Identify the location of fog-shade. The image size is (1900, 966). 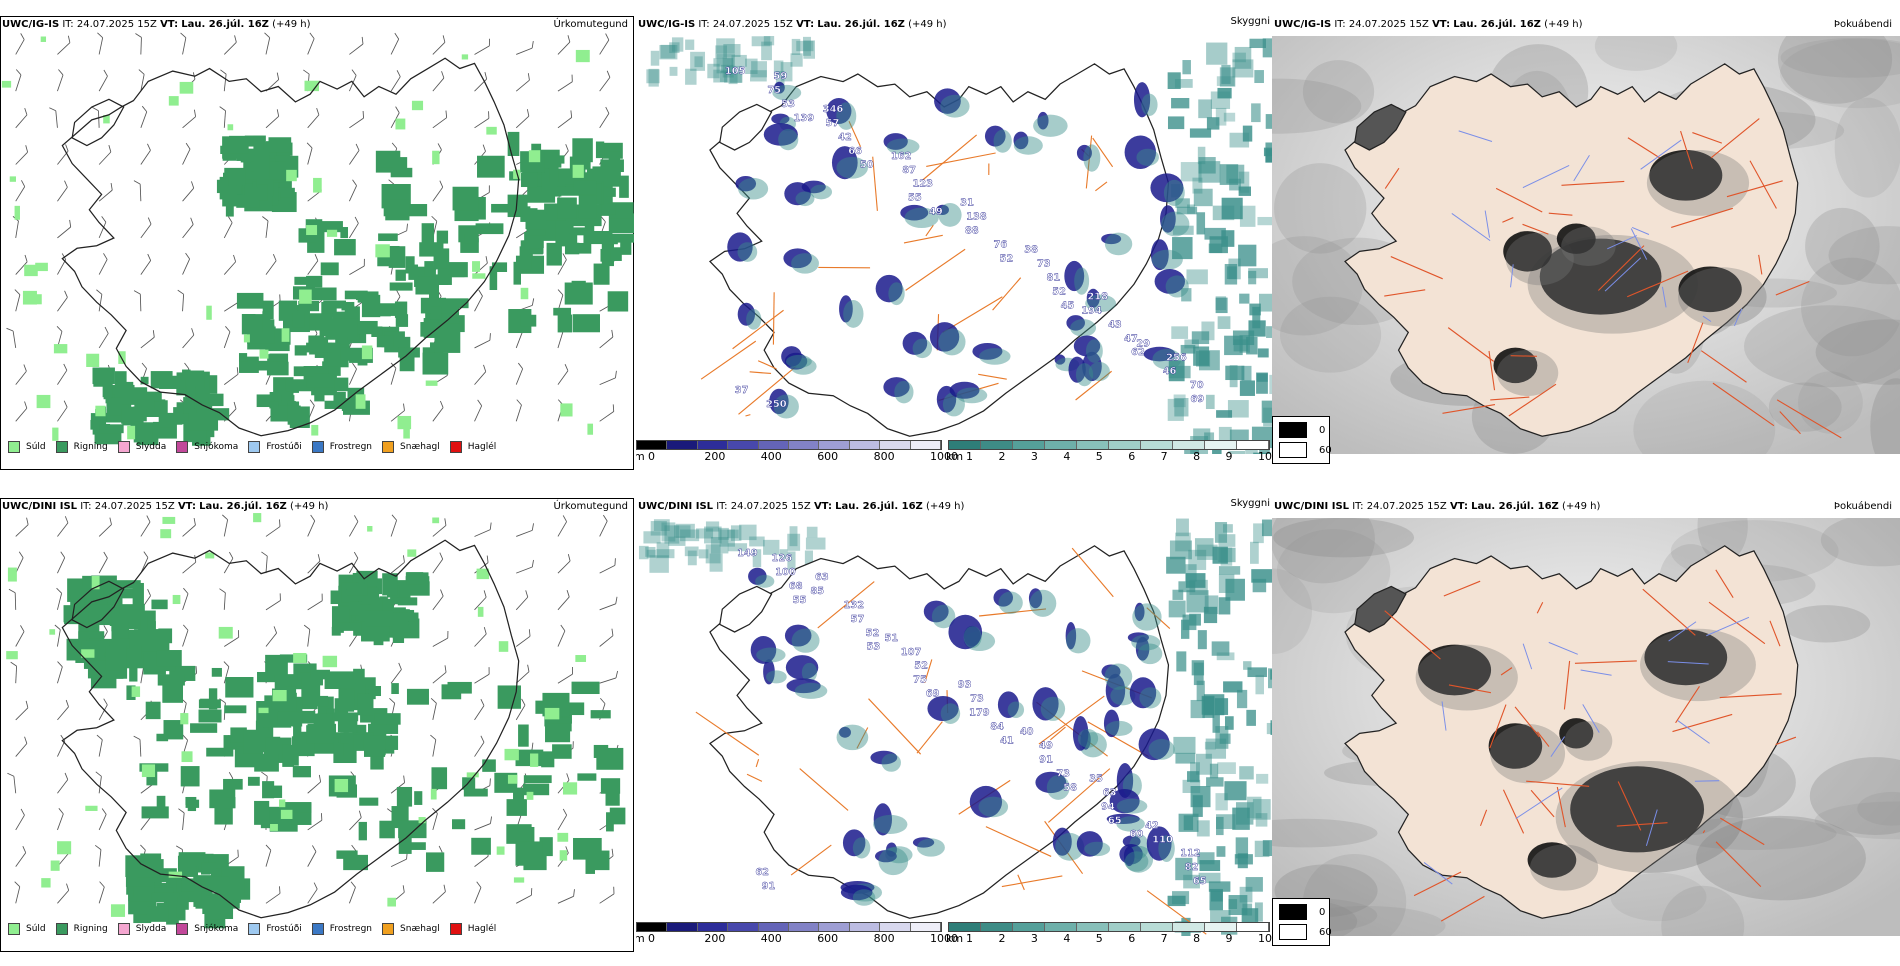
(1826, 623).